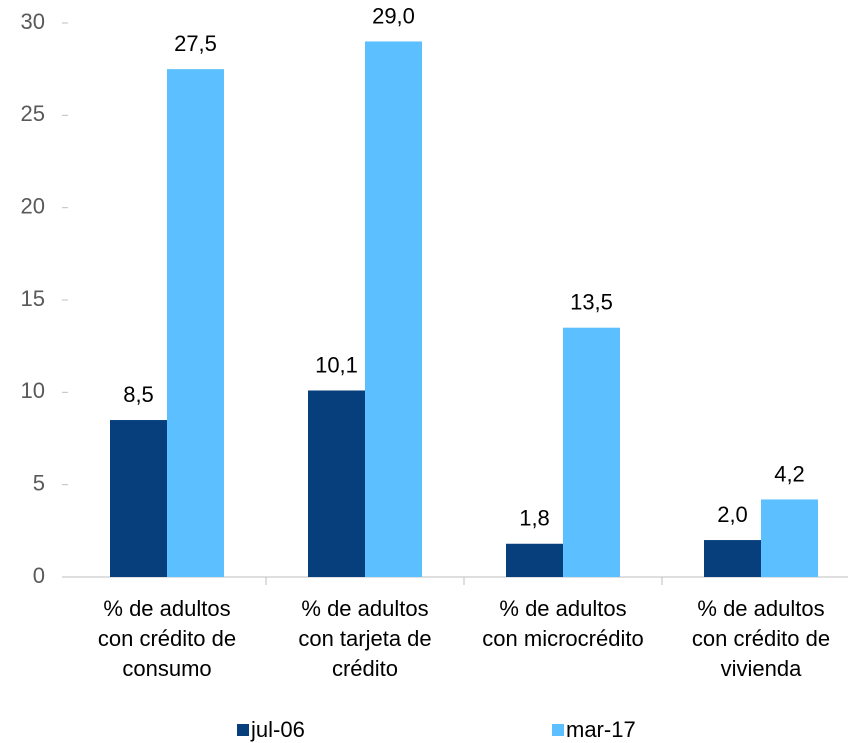 The width and height of the screenshot is (848, 743). What do you see at coordinates (562, 638) in the screenshot?
I see `x-tick-label: con microcrédito` at bounding box center [562, 638].